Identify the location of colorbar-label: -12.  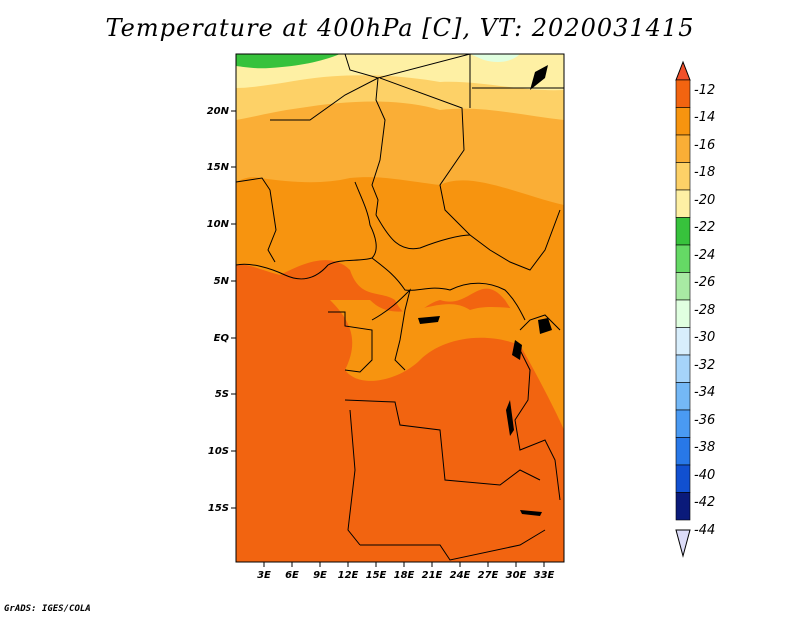
(704, 90).